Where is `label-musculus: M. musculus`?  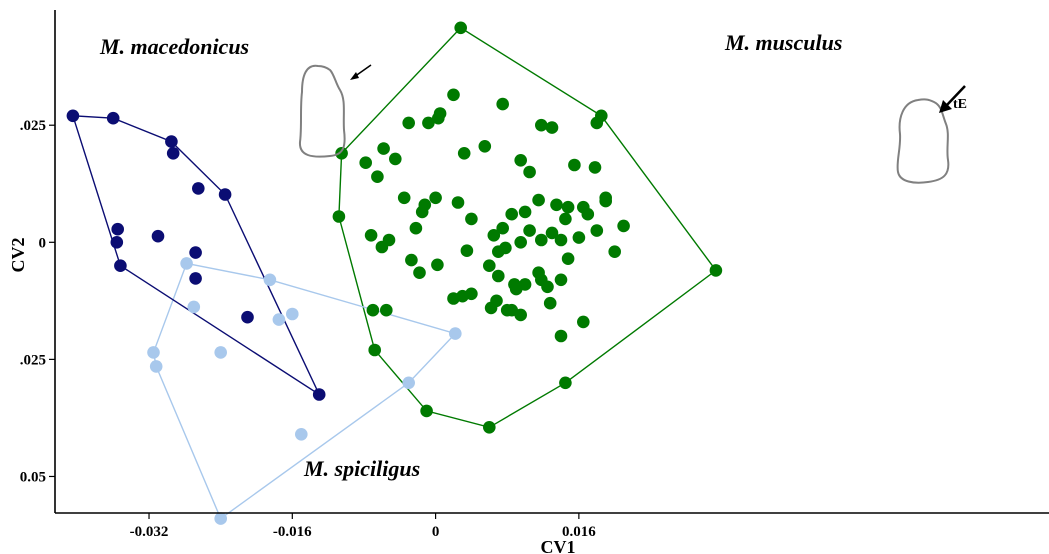 label-musculus: M. musculus is located at coordinates (783, 42).